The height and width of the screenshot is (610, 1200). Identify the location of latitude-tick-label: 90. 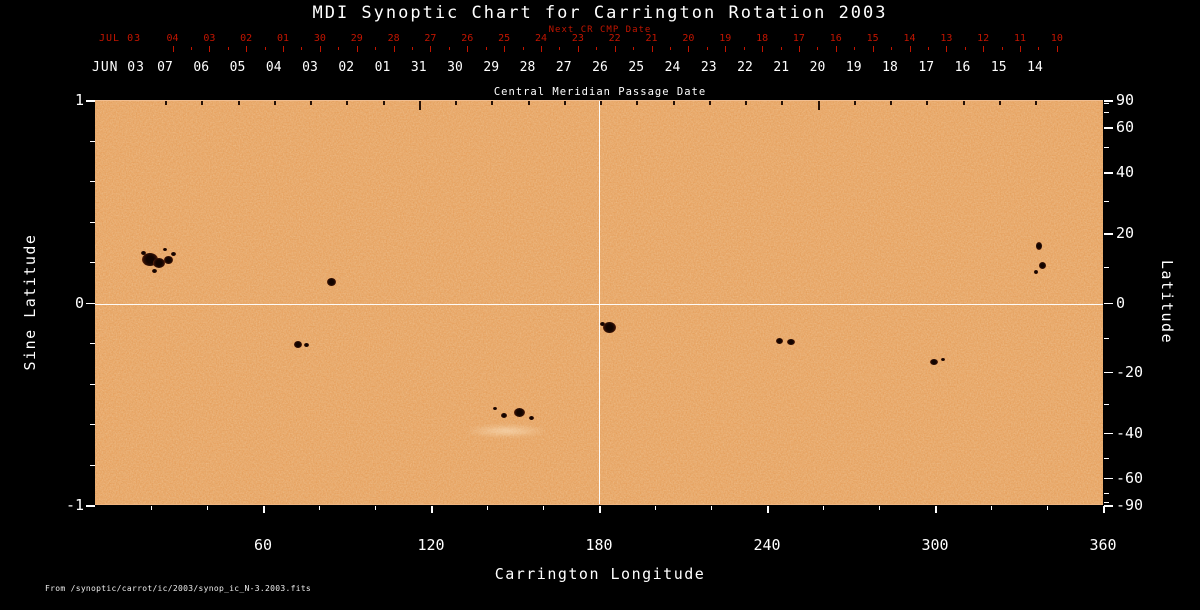
(1125, 100).